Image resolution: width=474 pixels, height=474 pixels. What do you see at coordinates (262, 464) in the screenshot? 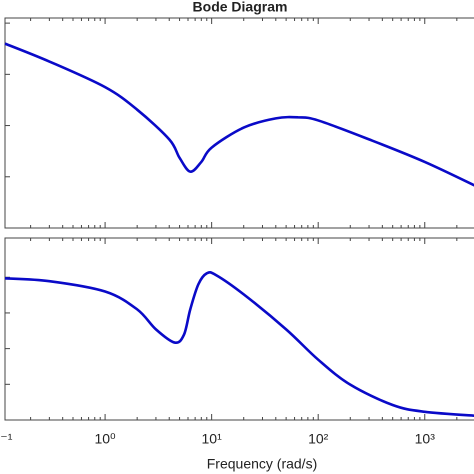
I see `x-axis-label: Frequency (rad/s)` at bounding box center [262, 464].